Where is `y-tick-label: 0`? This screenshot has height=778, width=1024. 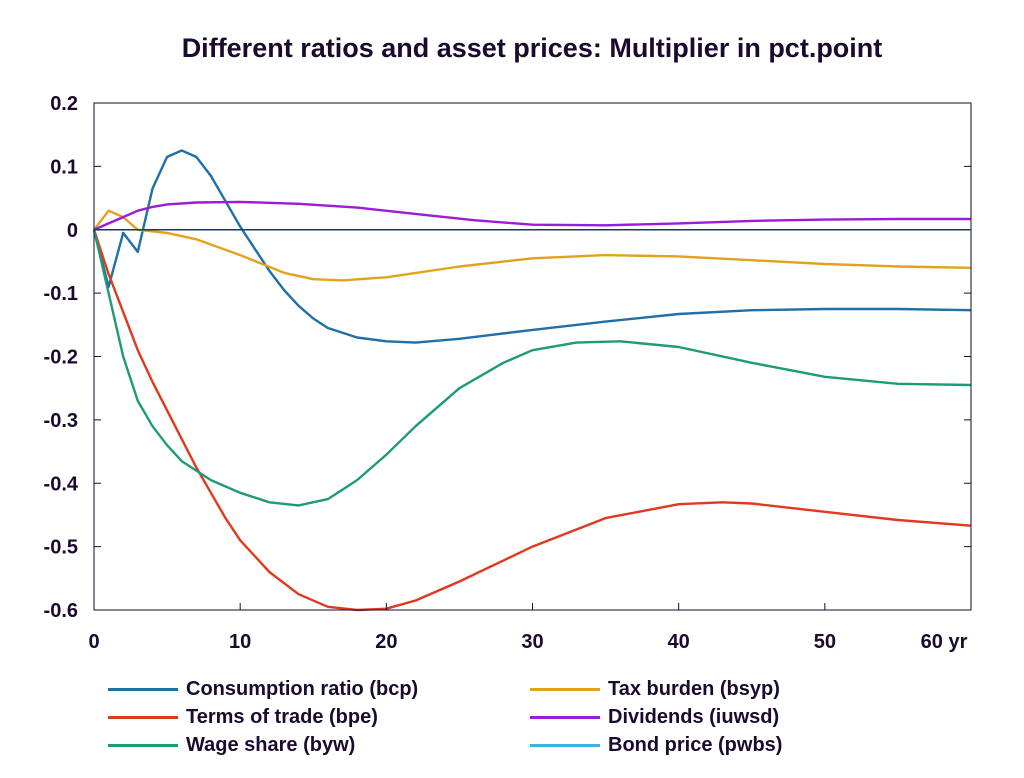
y-tick-label: 0 is located at coordinates (72, 231).